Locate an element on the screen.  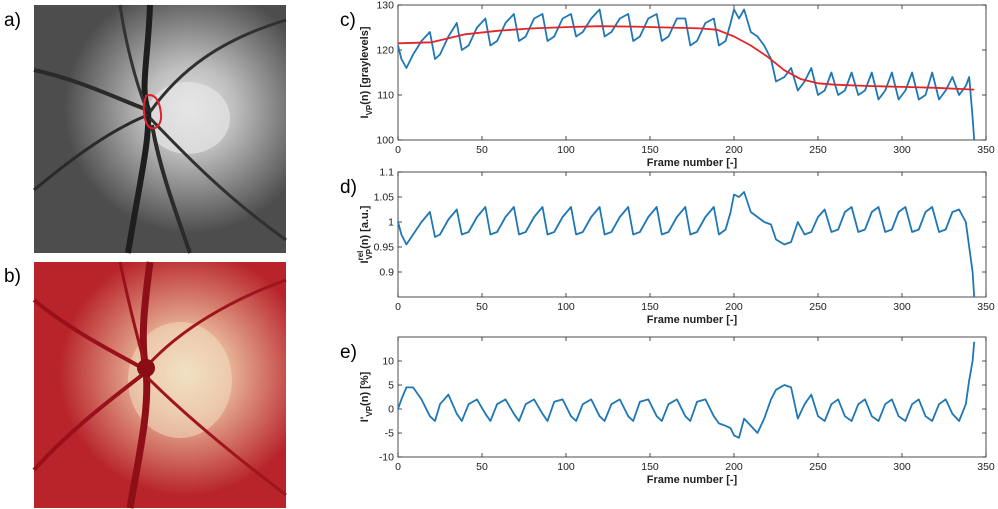
chart-c-x-tick-label: 250 is located at coordinates (818, 150).